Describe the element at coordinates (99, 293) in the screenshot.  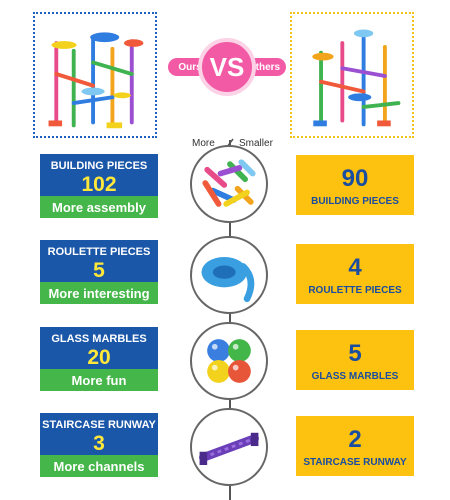
I see `ours-card-tagline: More interesting` at that location.